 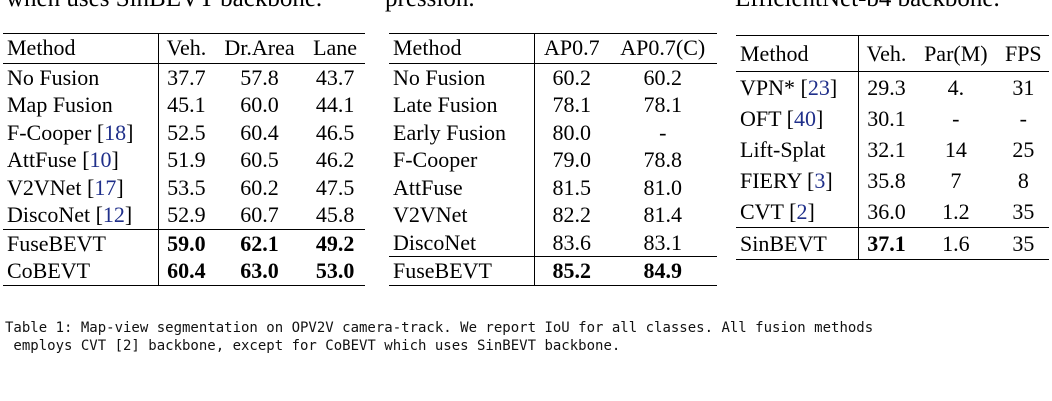 I want to click on value-cell: 84.9, so click(x=662, y=271).